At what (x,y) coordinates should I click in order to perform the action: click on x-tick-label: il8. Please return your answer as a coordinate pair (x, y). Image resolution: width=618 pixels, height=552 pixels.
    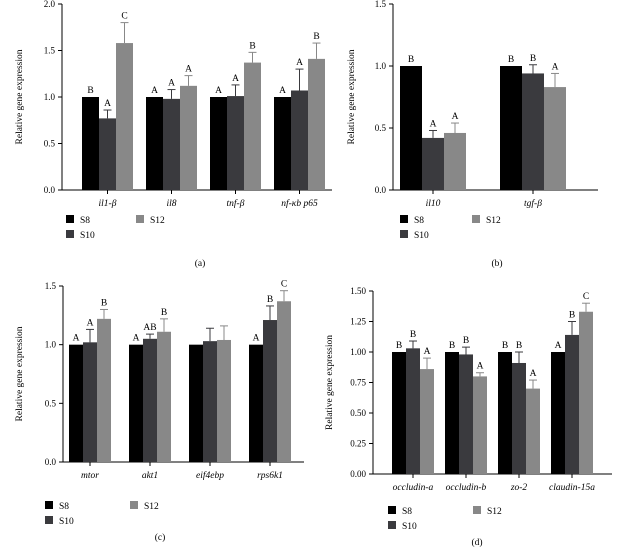
    Looking at the image, I should click on (171, 204).